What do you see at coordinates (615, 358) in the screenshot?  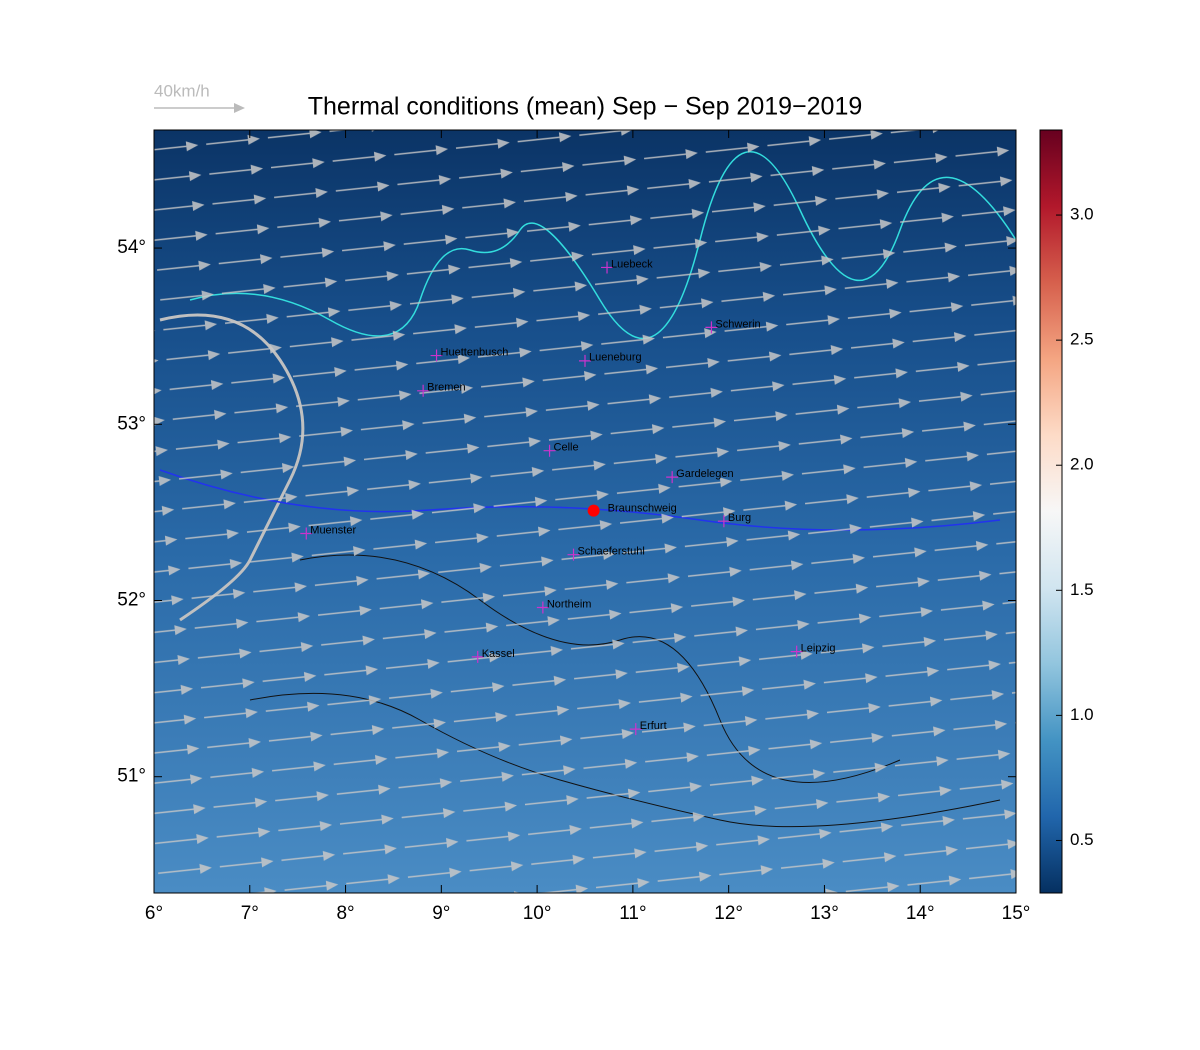 I see `place-label: Lueneburg` at bounding box center [615, 358].